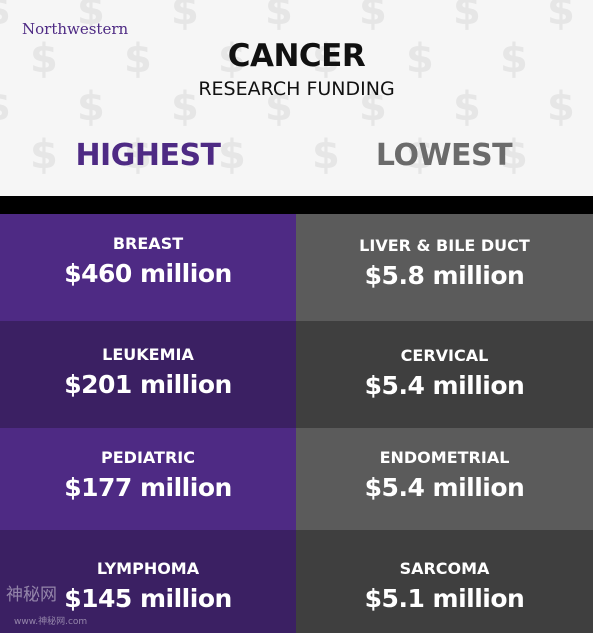  I want to click on watermark-text: 神秘网, so click(31, 595).